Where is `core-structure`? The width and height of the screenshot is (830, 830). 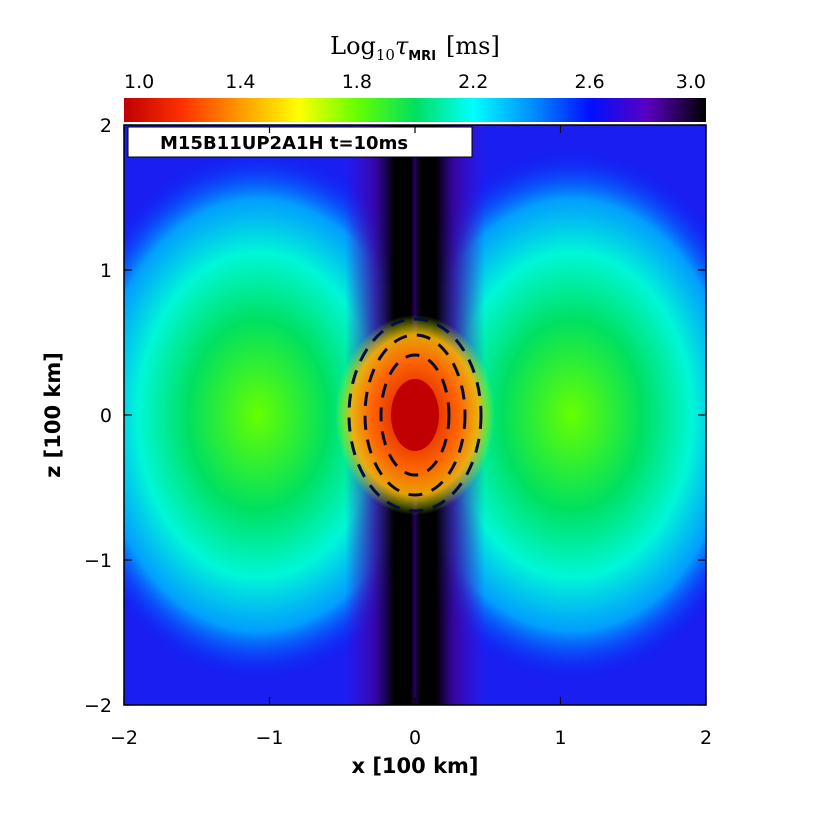 core-structure is located at coordinates (415, 415).